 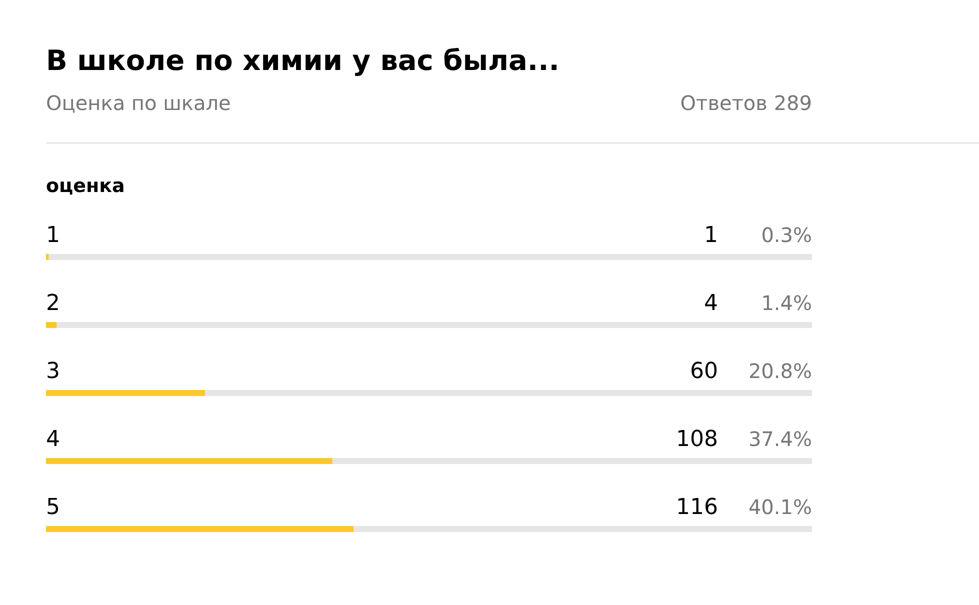 What do you see at coordinates (780, 439) in the screenshot?
I see `annotation: 37.4%` at bounding box center [780, 439].